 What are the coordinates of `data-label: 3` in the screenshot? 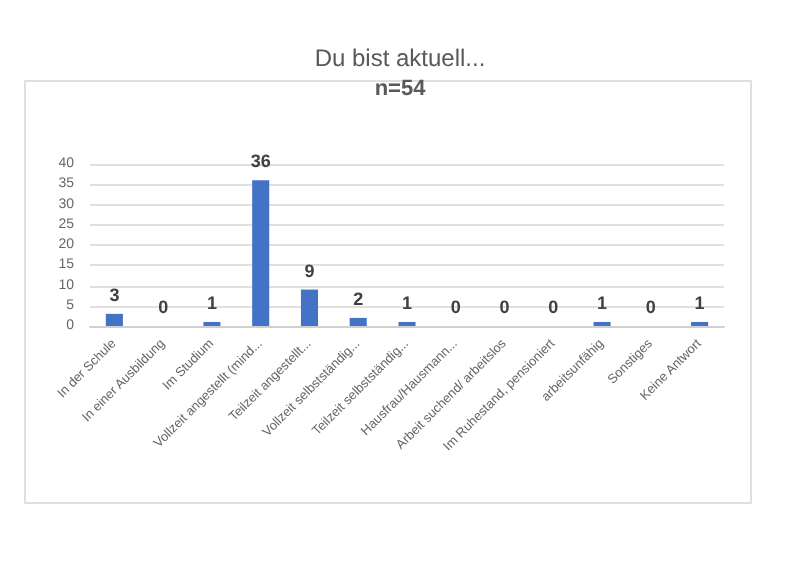 It's located at (114, 294).